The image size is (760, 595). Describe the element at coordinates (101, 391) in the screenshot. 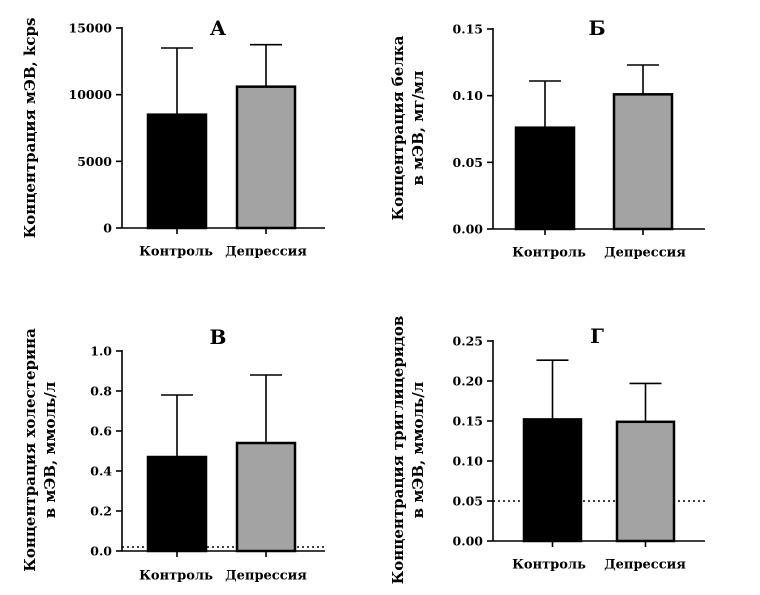

I see `y-tick-label: 0.8` at that location.